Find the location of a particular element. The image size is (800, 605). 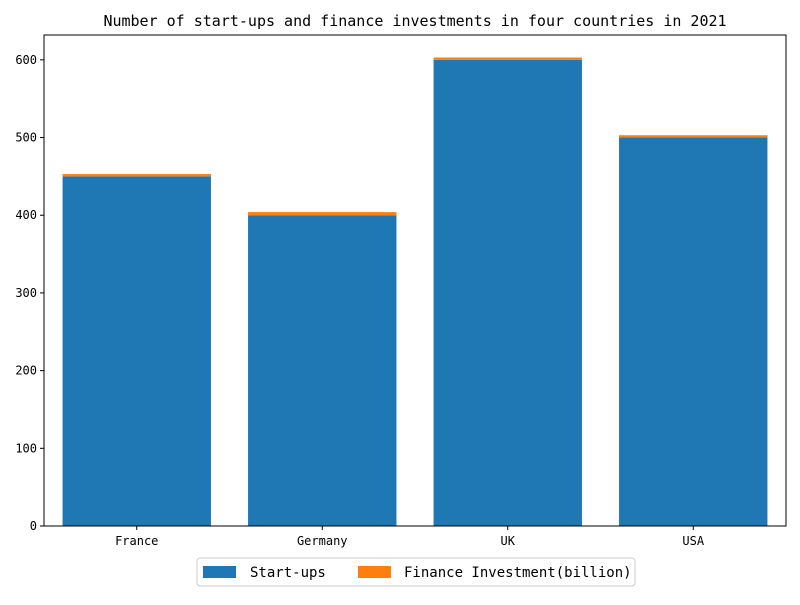

legend-swatch-start-ups is located at coordinates (219, 572).